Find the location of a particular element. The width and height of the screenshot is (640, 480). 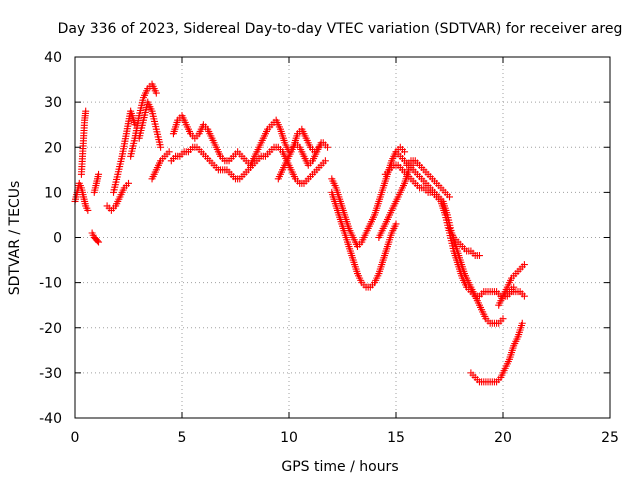

y-tick-label: 20 is located at coordinates (53, 148).